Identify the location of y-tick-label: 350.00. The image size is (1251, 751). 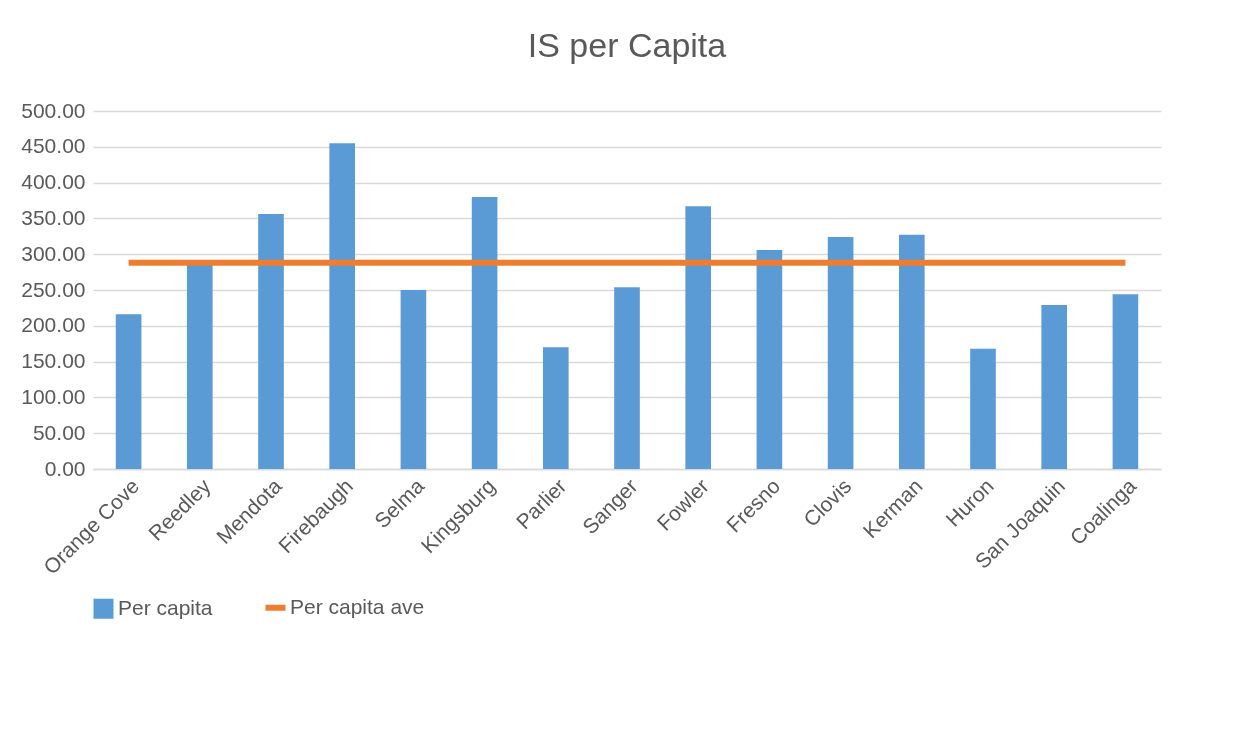
(53, 217).